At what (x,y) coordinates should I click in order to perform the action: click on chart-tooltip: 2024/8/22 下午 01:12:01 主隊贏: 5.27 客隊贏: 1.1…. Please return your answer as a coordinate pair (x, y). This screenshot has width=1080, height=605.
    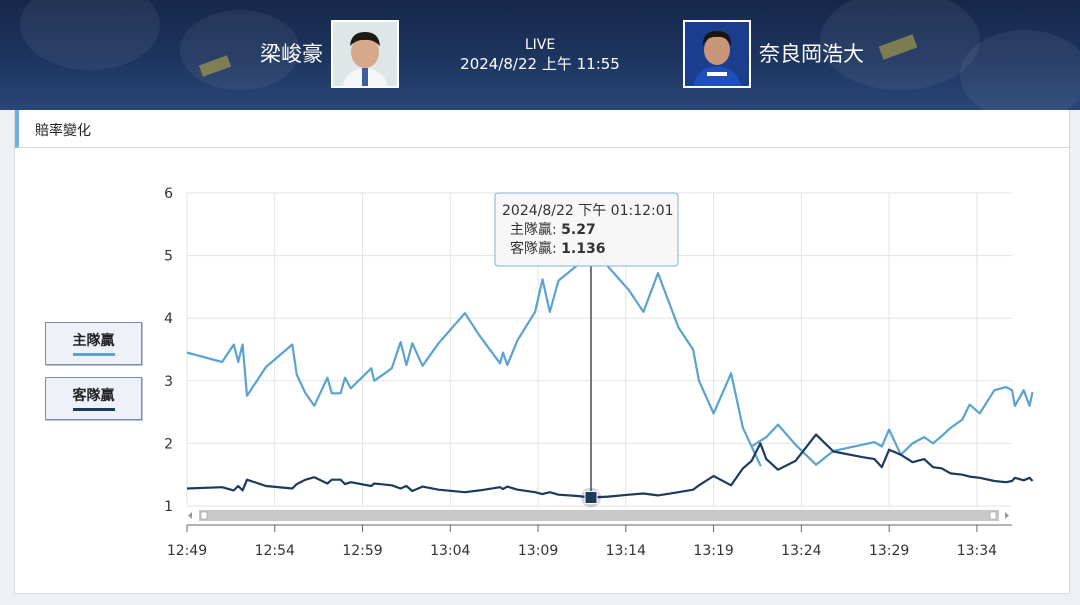
    Looking at the image, I should click on (586, 229).